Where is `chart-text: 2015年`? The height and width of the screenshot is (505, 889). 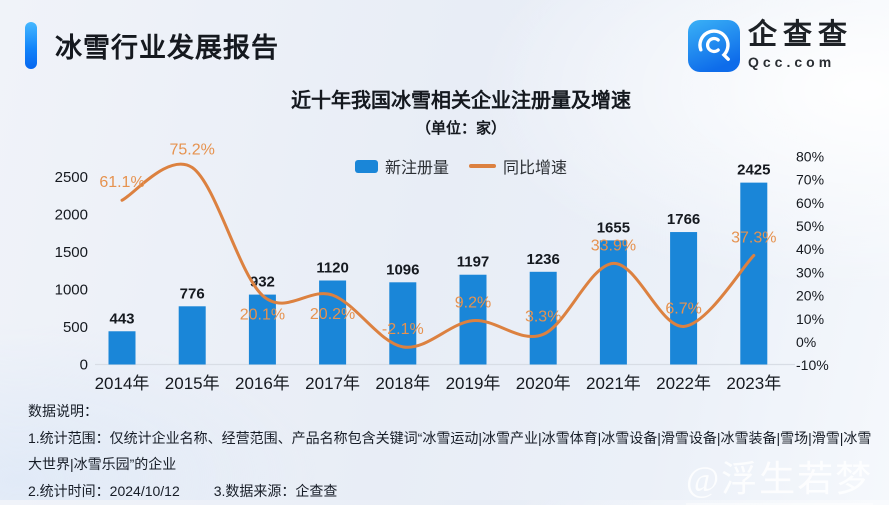 chart-text: 2015年 is located at coordinates (192, 383).